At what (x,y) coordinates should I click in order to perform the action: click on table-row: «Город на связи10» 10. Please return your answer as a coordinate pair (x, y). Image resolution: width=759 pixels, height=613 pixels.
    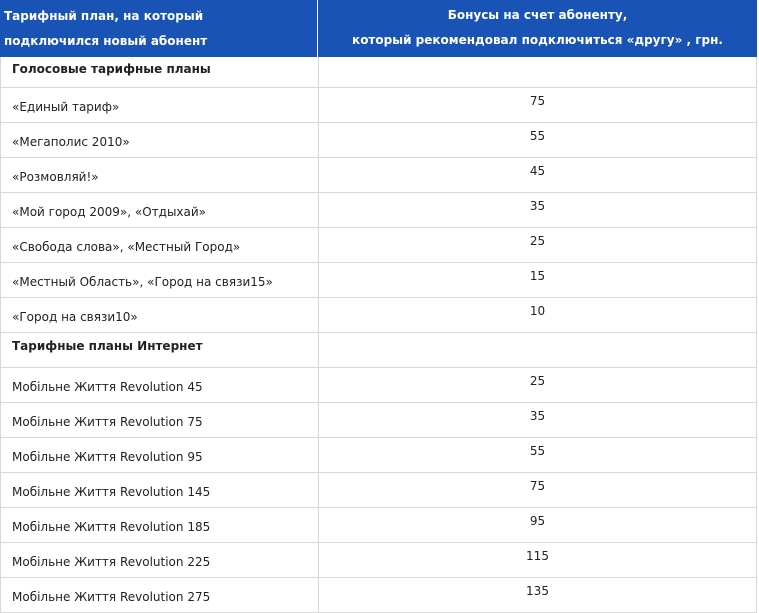
    Looking at the image, I should click on (378, 315).